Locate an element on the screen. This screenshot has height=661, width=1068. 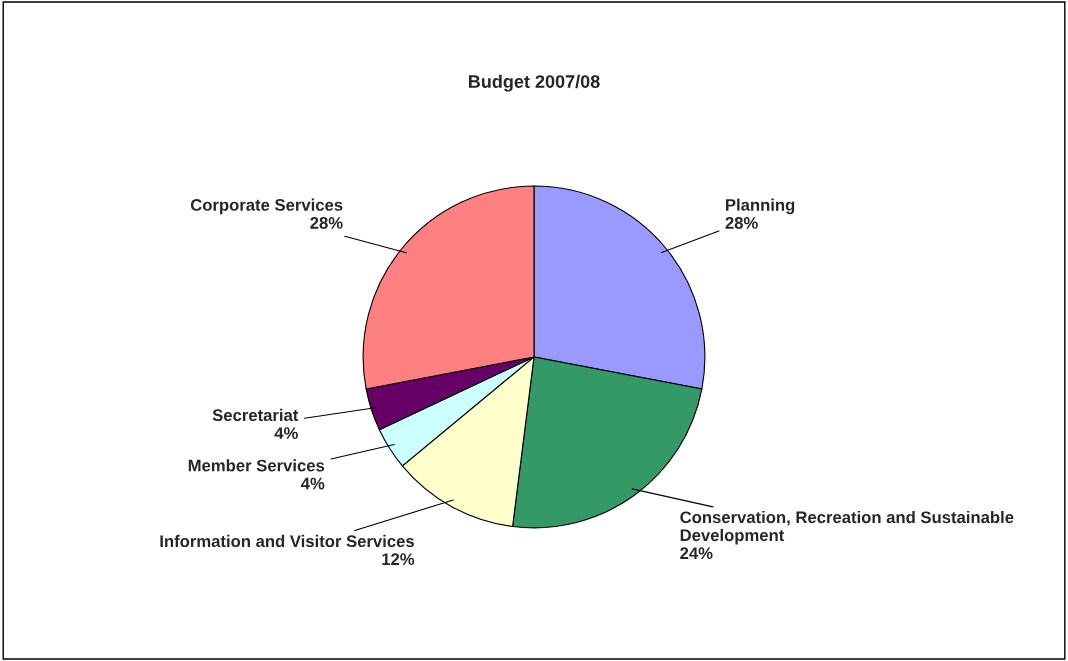
slice-label: Secretariat is located at coordinates (255, 415).